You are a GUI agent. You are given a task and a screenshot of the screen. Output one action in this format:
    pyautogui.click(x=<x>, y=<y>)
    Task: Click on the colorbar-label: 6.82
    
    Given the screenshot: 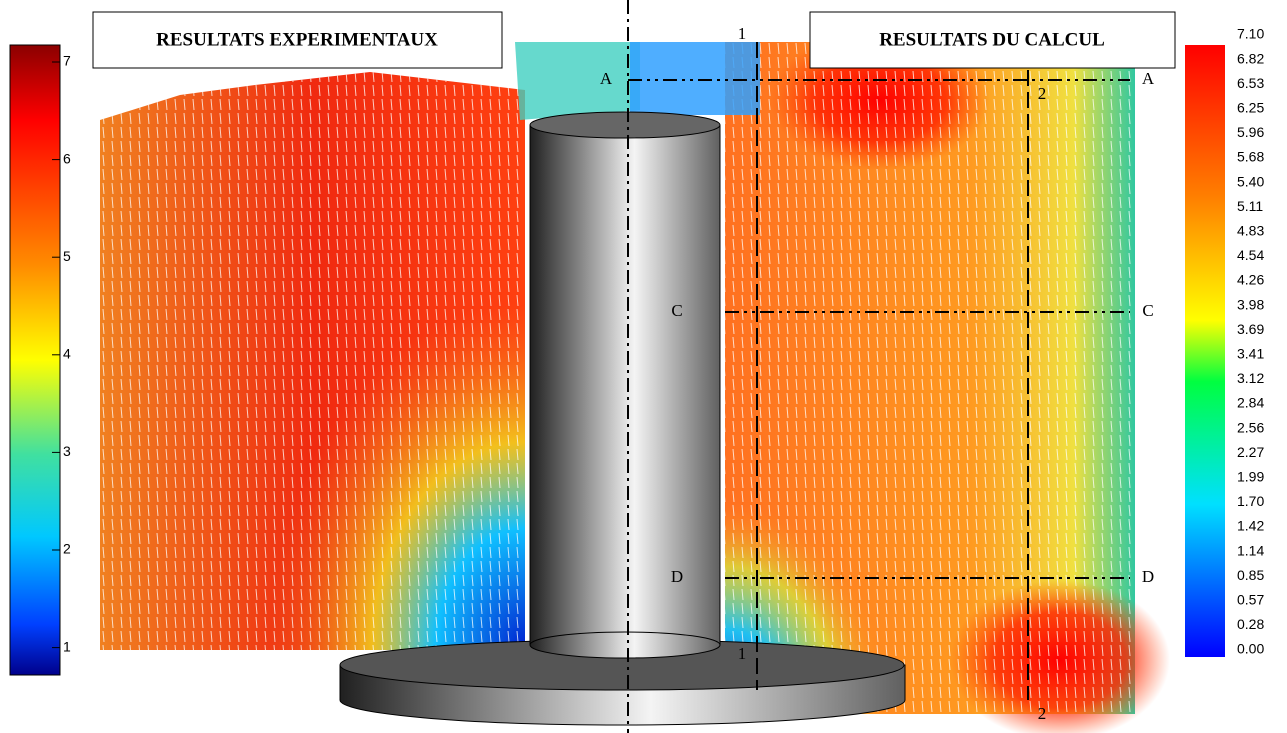 What is the action you would take?
    pyautogui.click(x=1250, y=58)
    